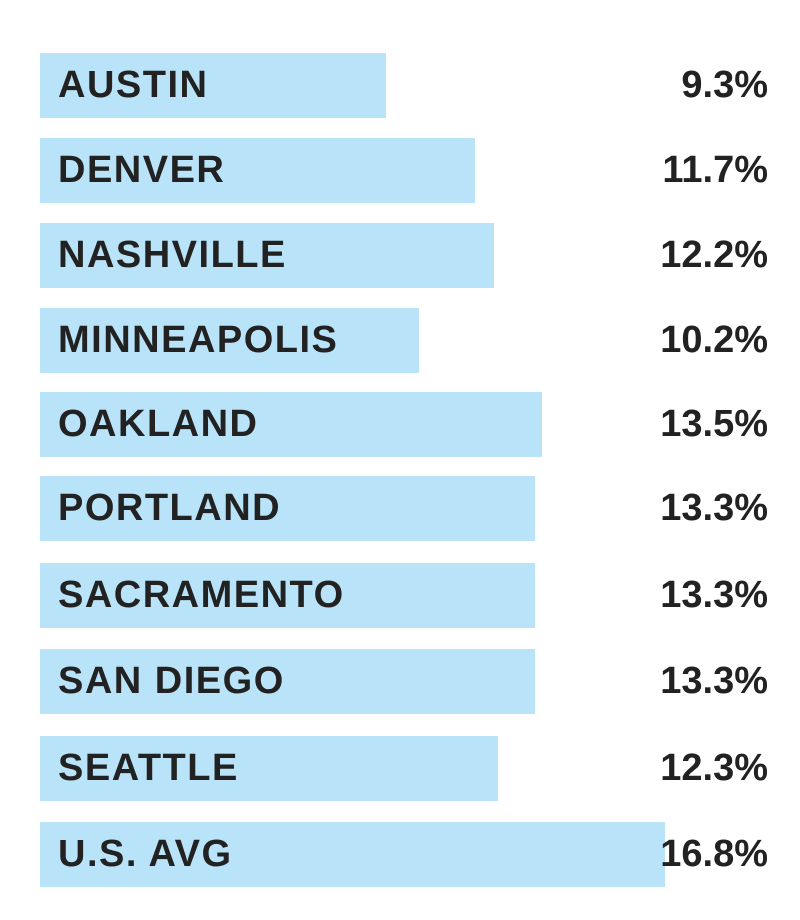 This screenshot has width=800, height=920. What do you see at coordinates (724, 85) in the screenshot?
I see `bar-value-label: 9.3%` at bounding box center [724, 85].